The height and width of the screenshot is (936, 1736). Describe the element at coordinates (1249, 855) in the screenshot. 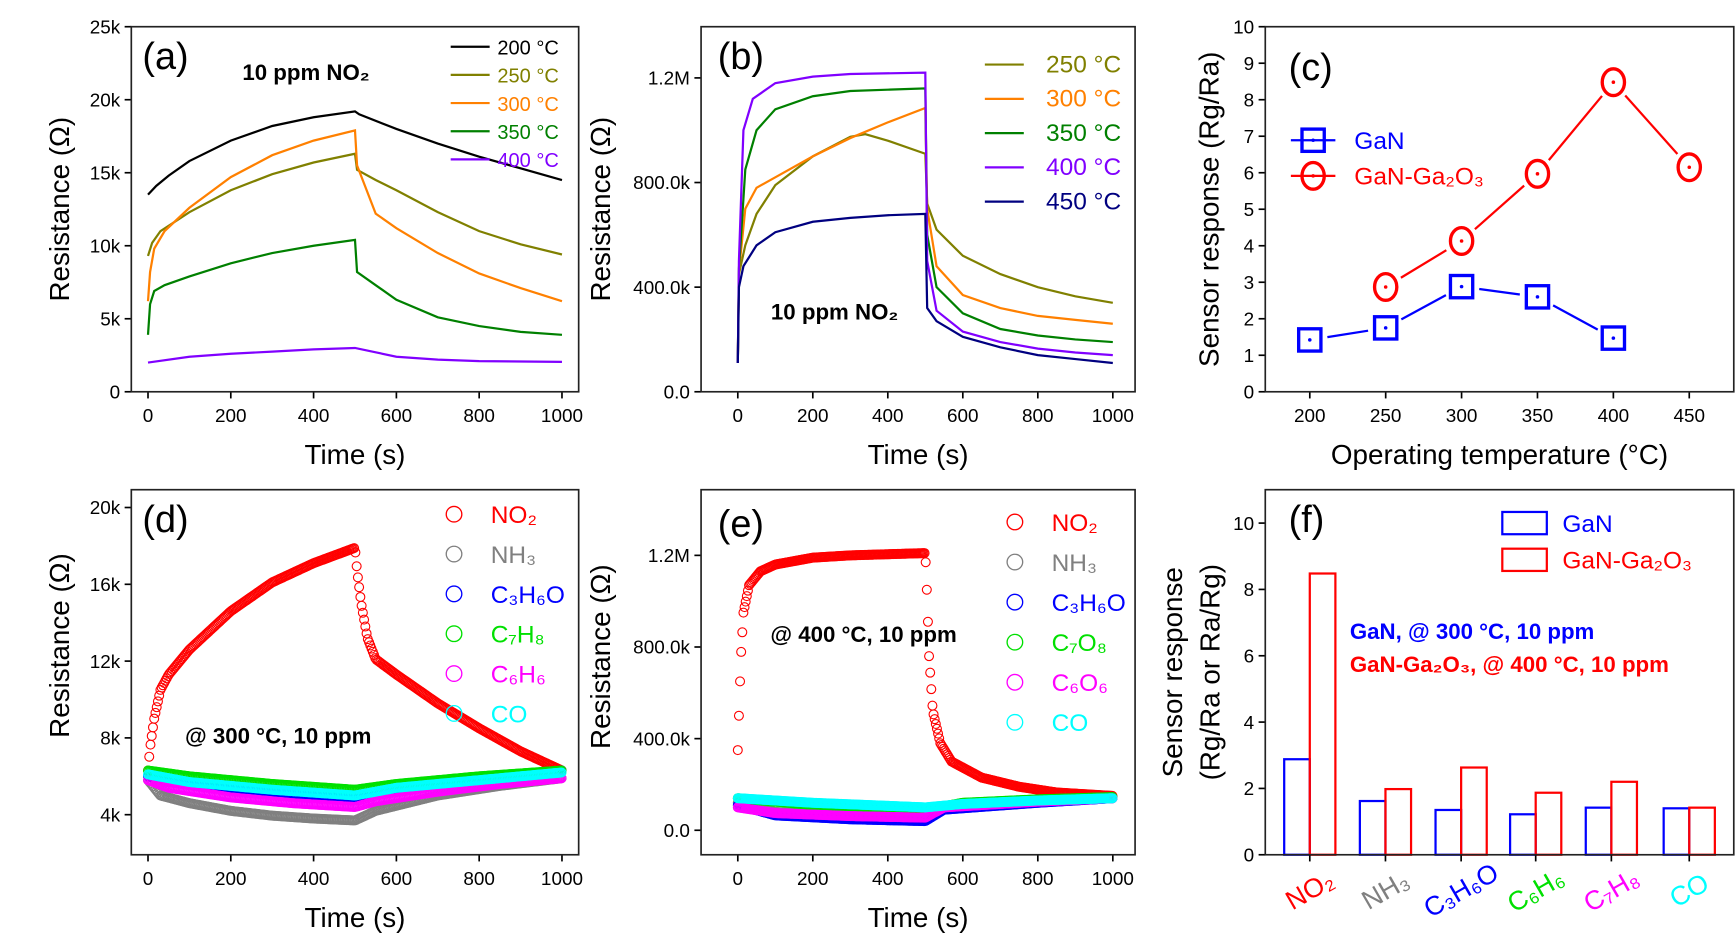

I see `y-tick-label: 0` at that location.